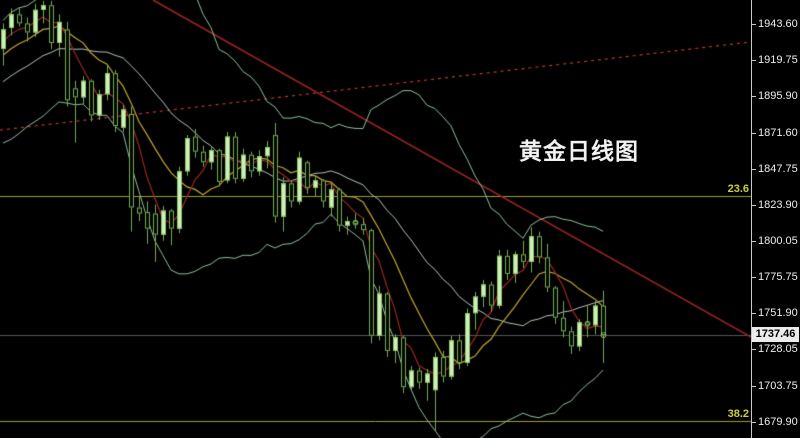 This screenshot has height=438, width=800. I want to click on axis-tick: 1775.75, so click(776, 277).